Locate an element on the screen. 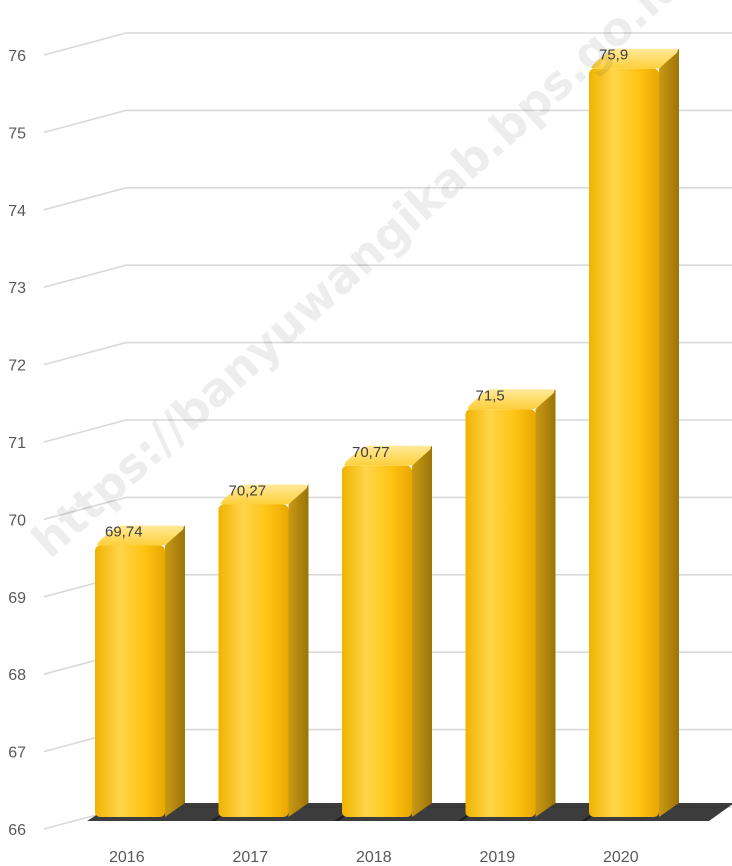 The height and width of the screenshot is (866, 732). bar-2017 is located at coordinates (263, 650).